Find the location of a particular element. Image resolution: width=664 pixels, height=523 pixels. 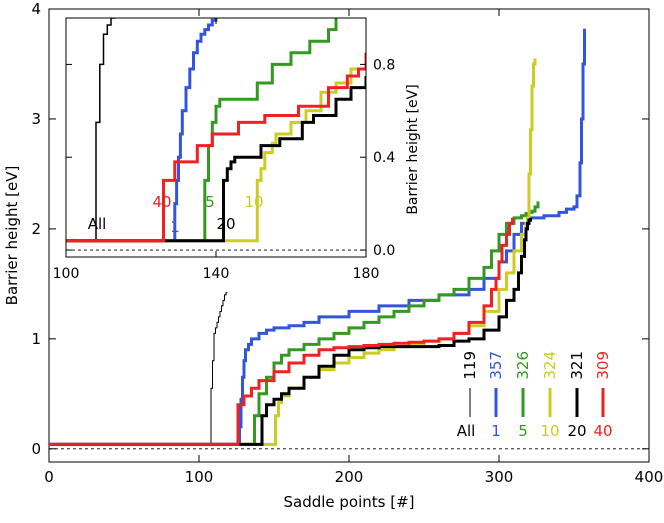

legend-count-5: 326 is located at coordinates (523, 365).